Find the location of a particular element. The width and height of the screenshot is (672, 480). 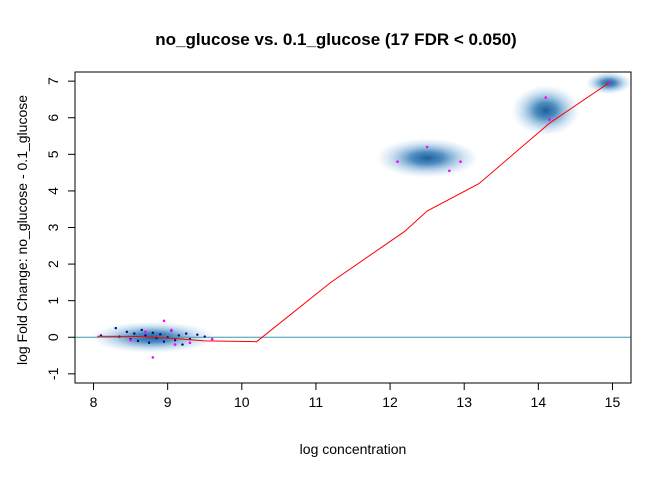

y-axis: -1 0 1 2 3 4 5 6 7 is located at coordinates (60, 228).